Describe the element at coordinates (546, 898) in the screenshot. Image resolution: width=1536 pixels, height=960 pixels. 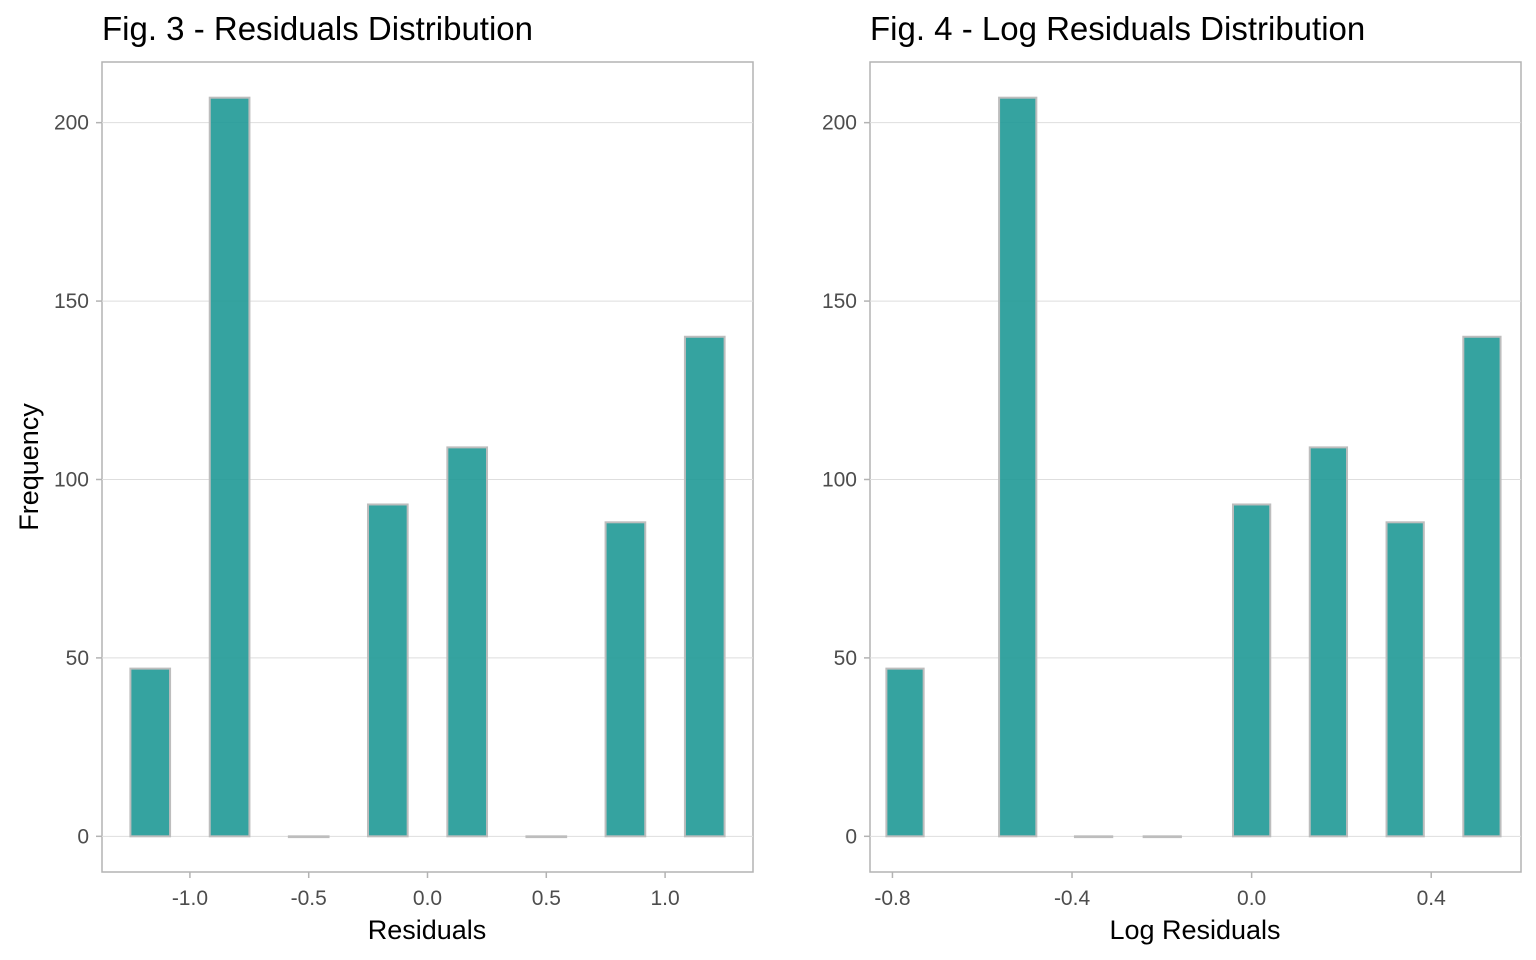
I see `x-tick-label: 0.5` at that location.